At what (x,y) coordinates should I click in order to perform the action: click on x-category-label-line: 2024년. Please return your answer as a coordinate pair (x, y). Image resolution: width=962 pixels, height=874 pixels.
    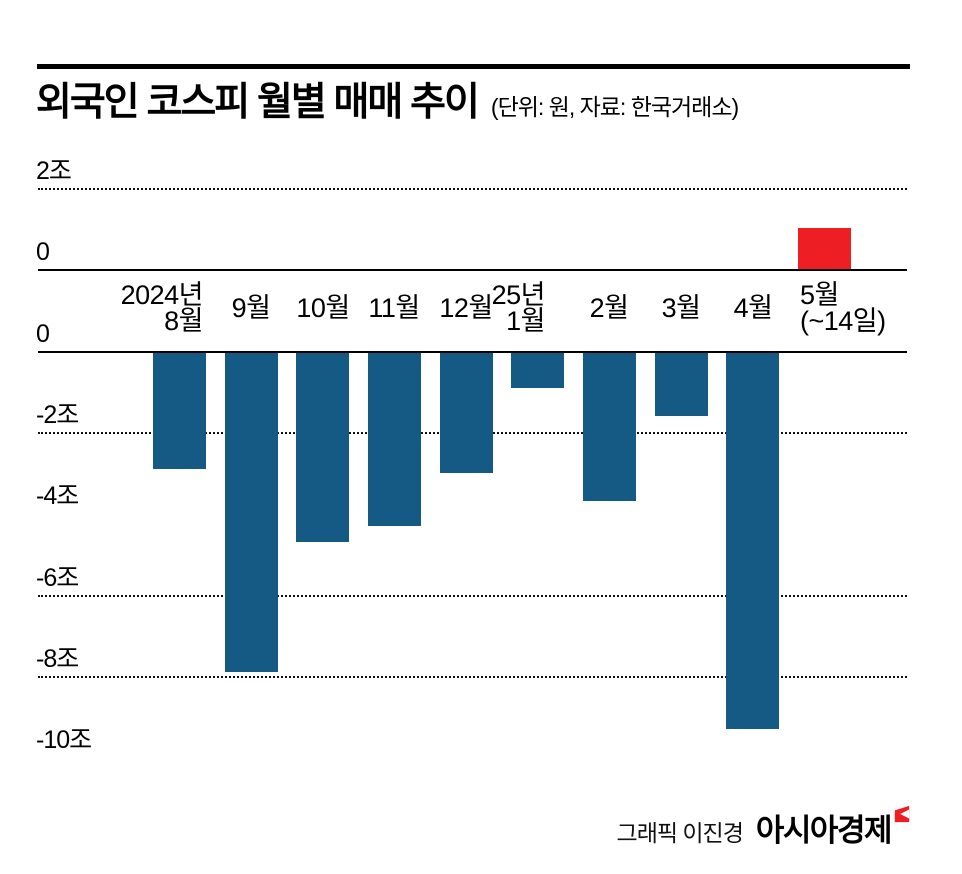
    Looking at the image, I should click on (162, 295).